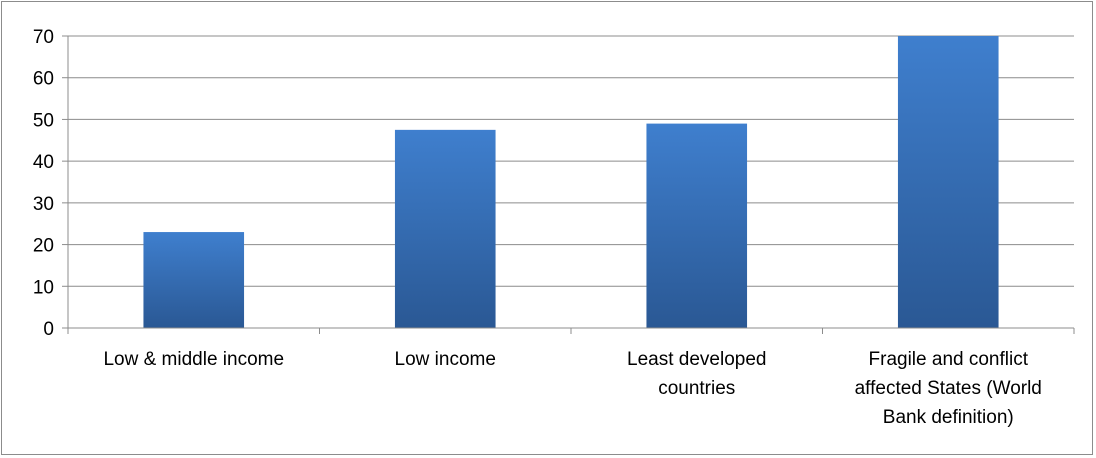  I want to click on category-label-line: affected States (World, so click(948, 388).